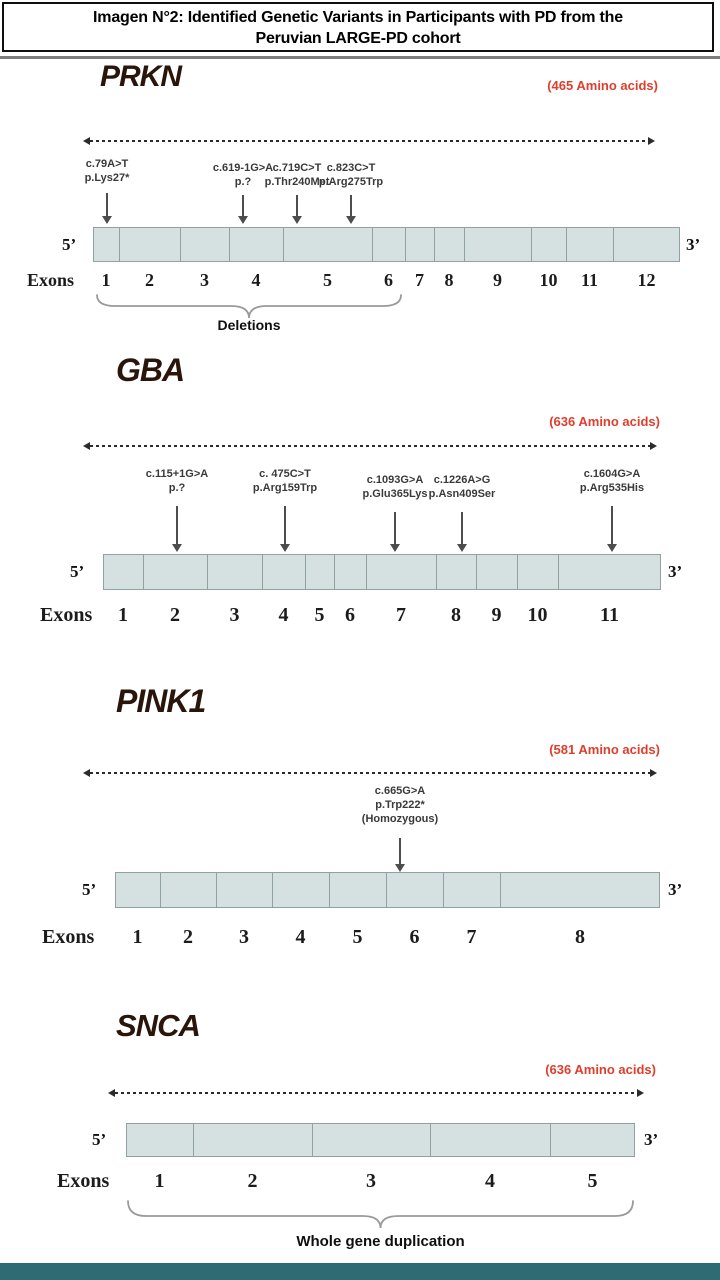 The width and height of the screenshot is (720, 1280). I want to click on exon-number: 8, so click(449, 280).